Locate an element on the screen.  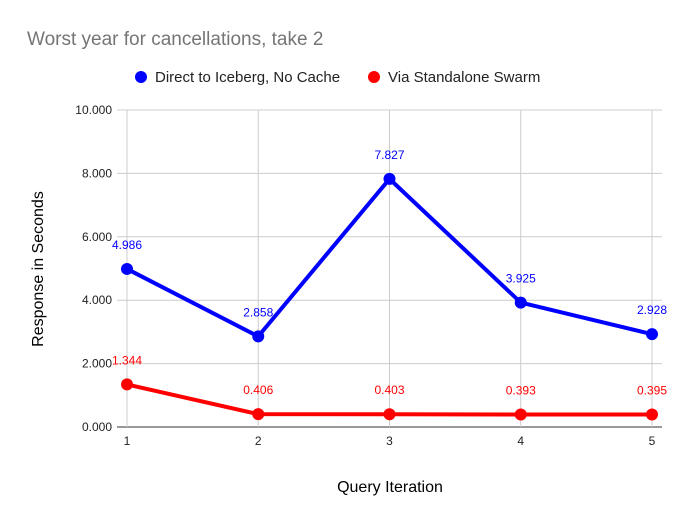
x-axis-label: Query Iteration is located at coordinates (390, 487).